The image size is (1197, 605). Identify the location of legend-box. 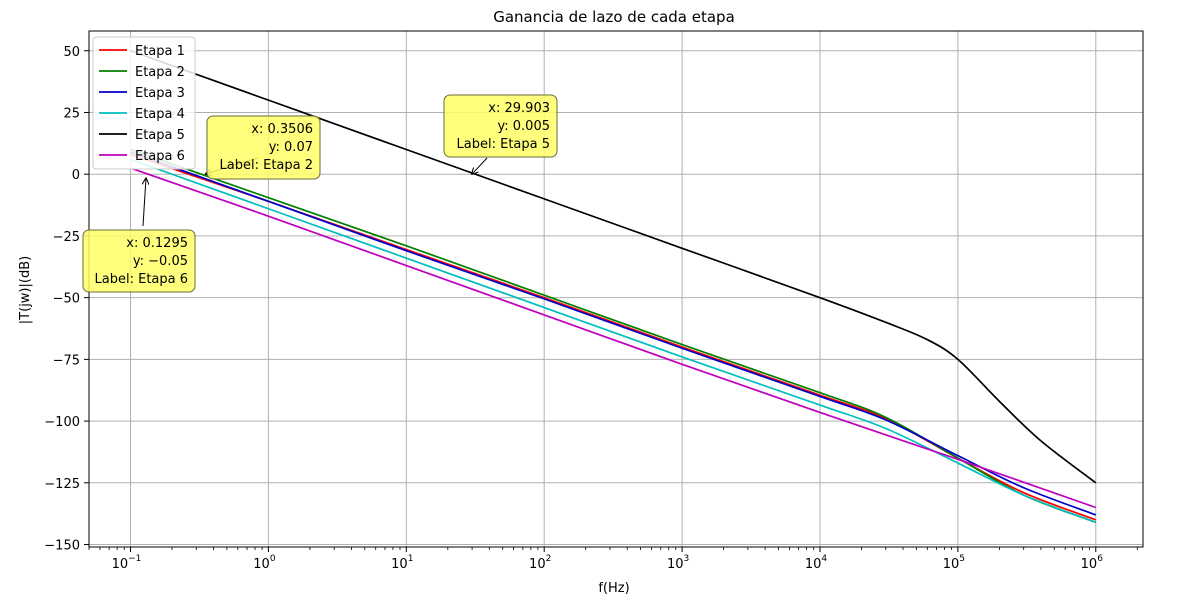
(144, 103).